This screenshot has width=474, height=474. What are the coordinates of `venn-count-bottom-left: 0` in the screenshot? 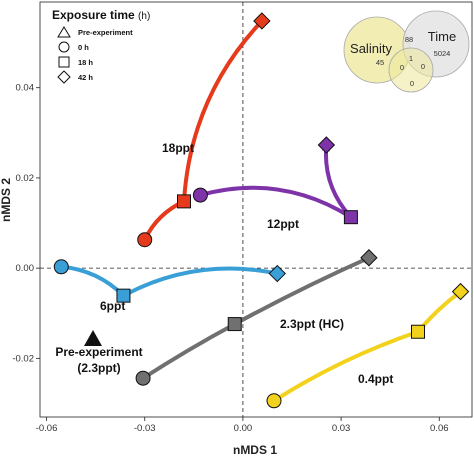 It's located at (402, 67).